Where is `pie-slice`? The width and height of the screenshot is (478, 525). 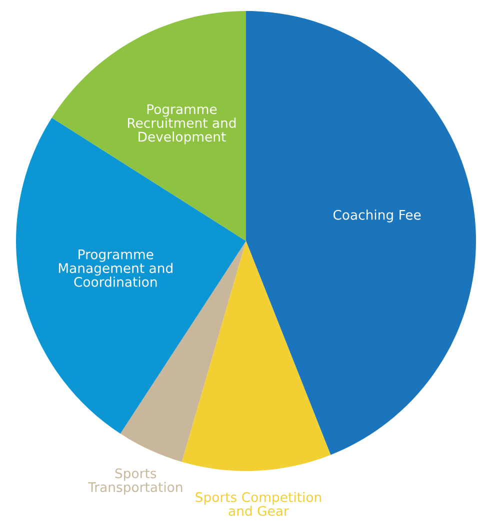
pie-slice is located at coordinates (256, 356).